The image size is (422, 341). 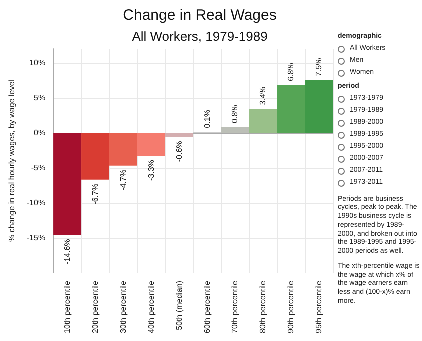 What do you see at coordinates (235, 307) in the screenshot?
I see `x-tick-label: 70th percentile` at bounding box center [235, 307].